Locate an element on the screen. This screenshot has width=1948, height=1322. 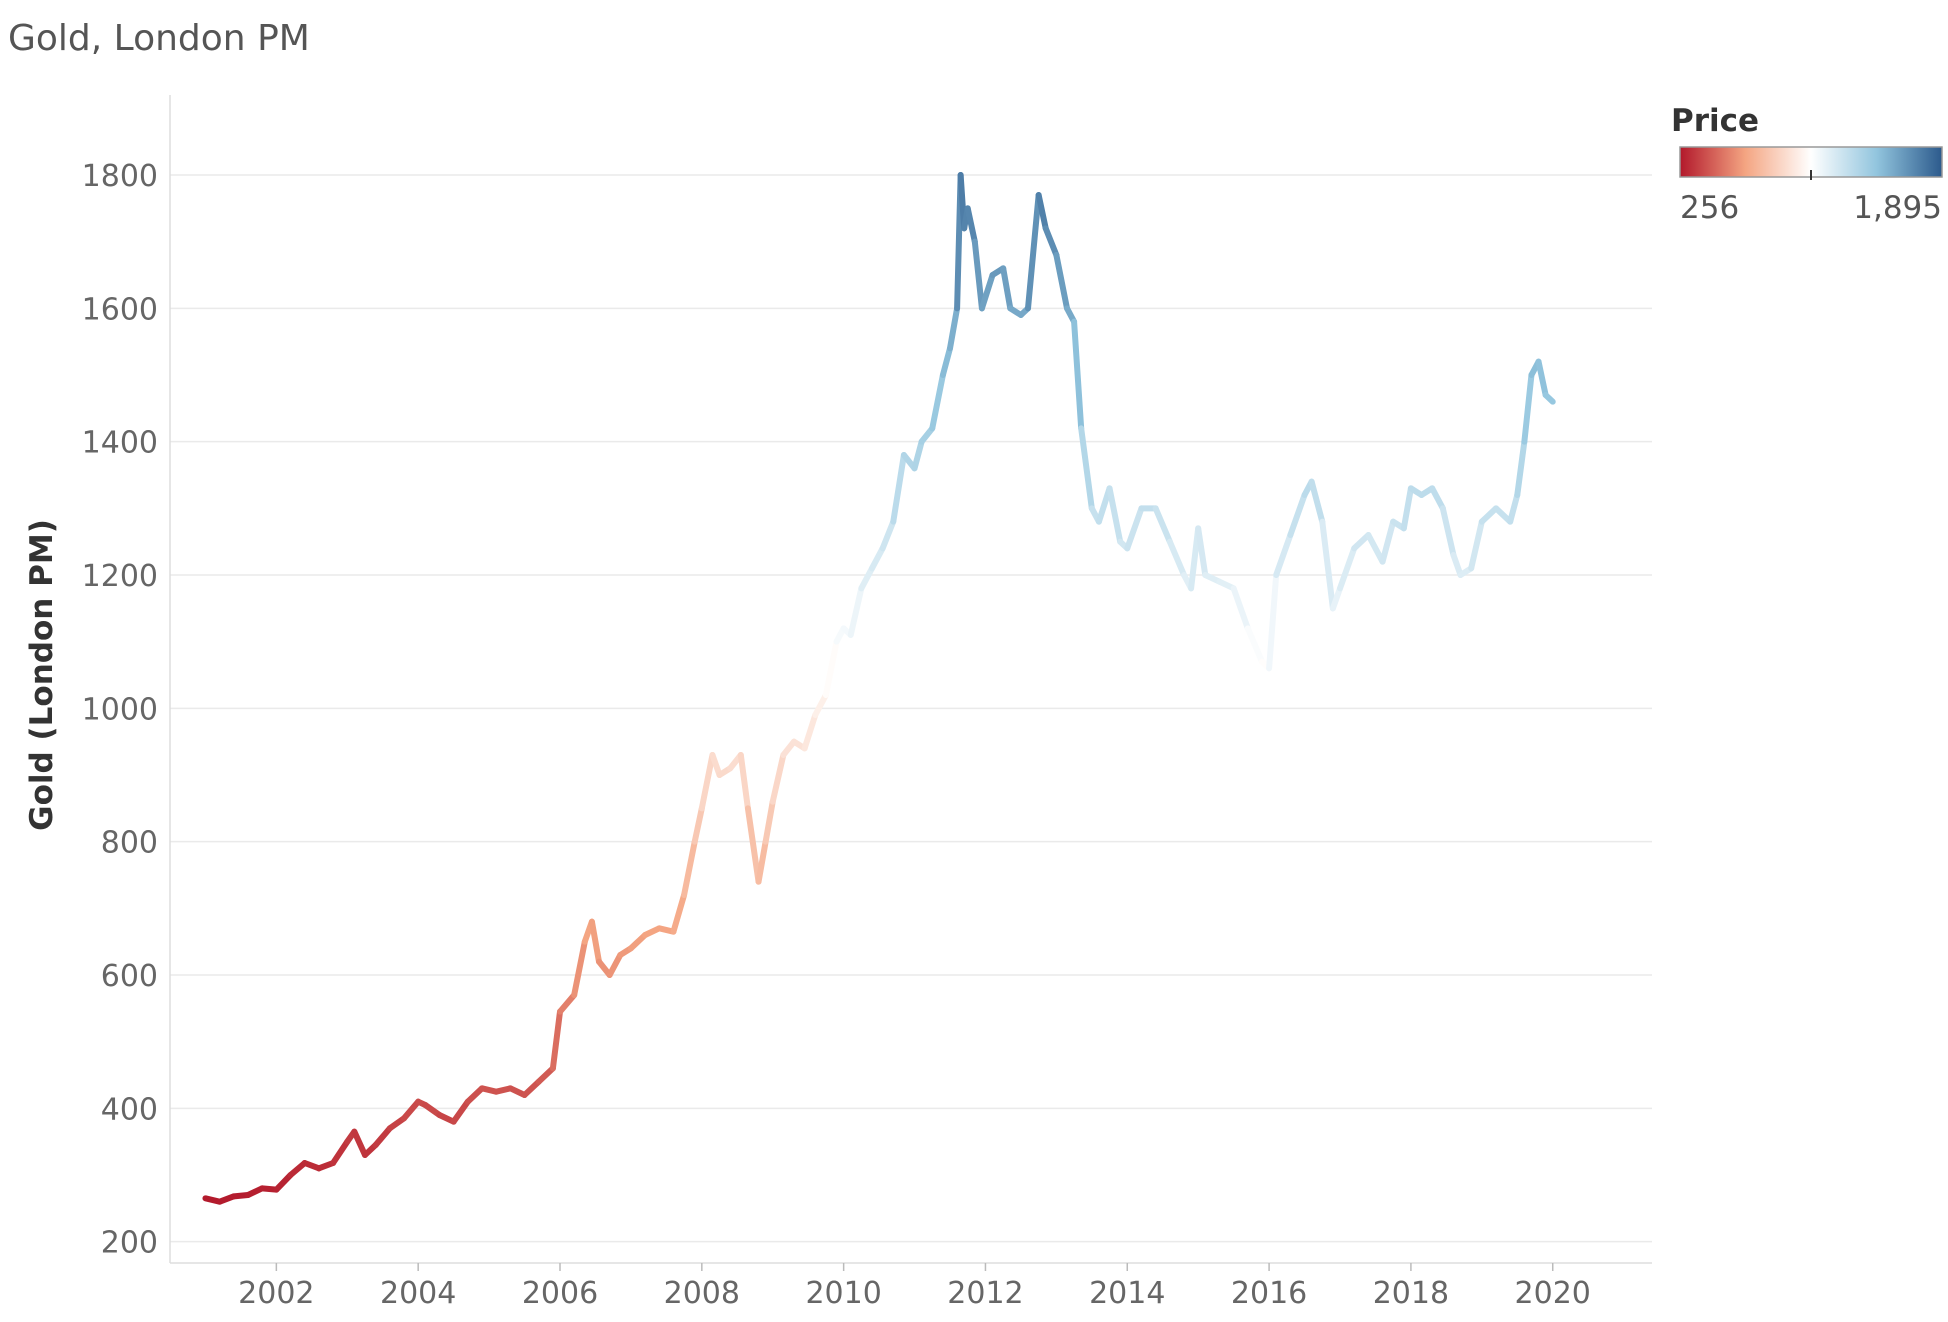
x-tick-label: 2020 is located at coordinates (1553, 1293).